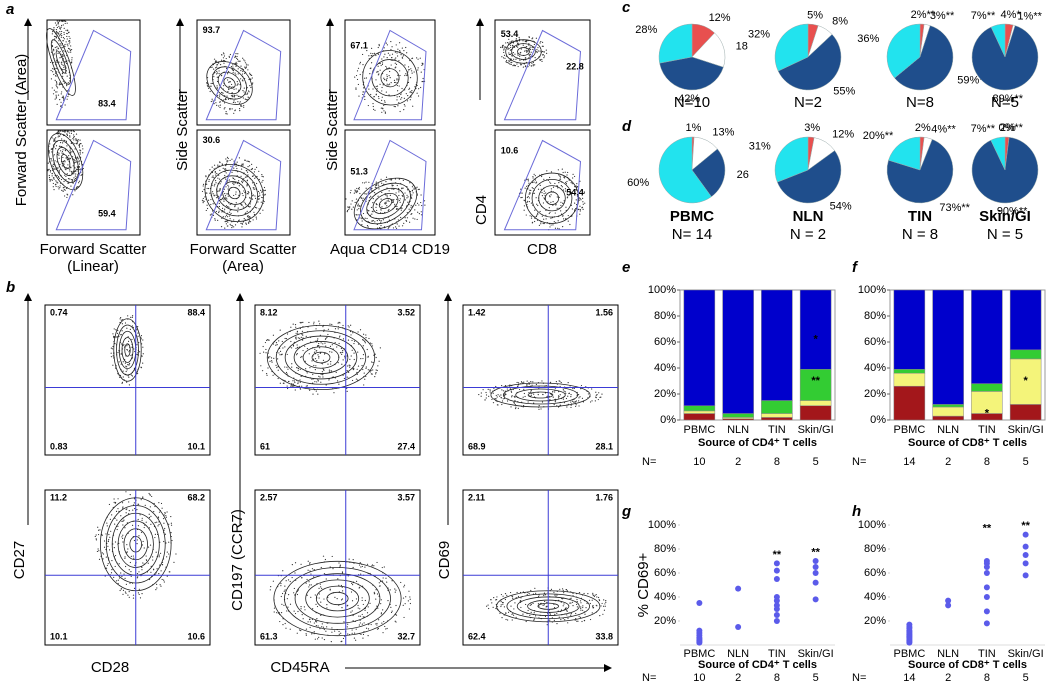  I want to click on n-value: 10, so click(699, 677).